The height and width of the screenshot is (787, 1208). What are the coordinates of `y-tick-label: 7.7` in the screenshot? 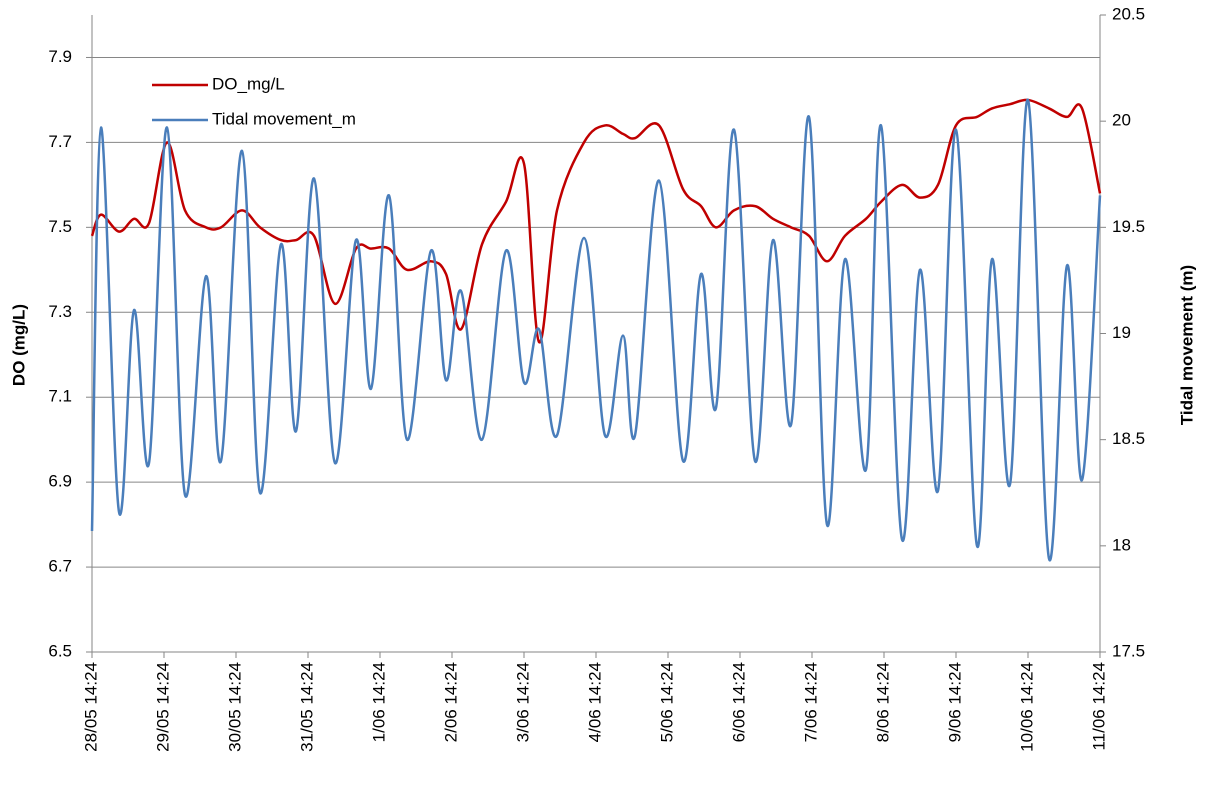 It's located at (60, 141).